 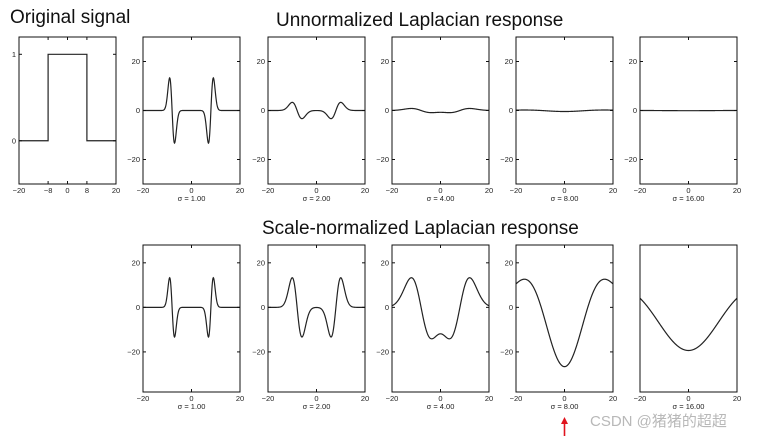 I want to click on chart-norm-2: −20 0 20 20 0 −20 σ = 2.00, so click(x=310, y=327).